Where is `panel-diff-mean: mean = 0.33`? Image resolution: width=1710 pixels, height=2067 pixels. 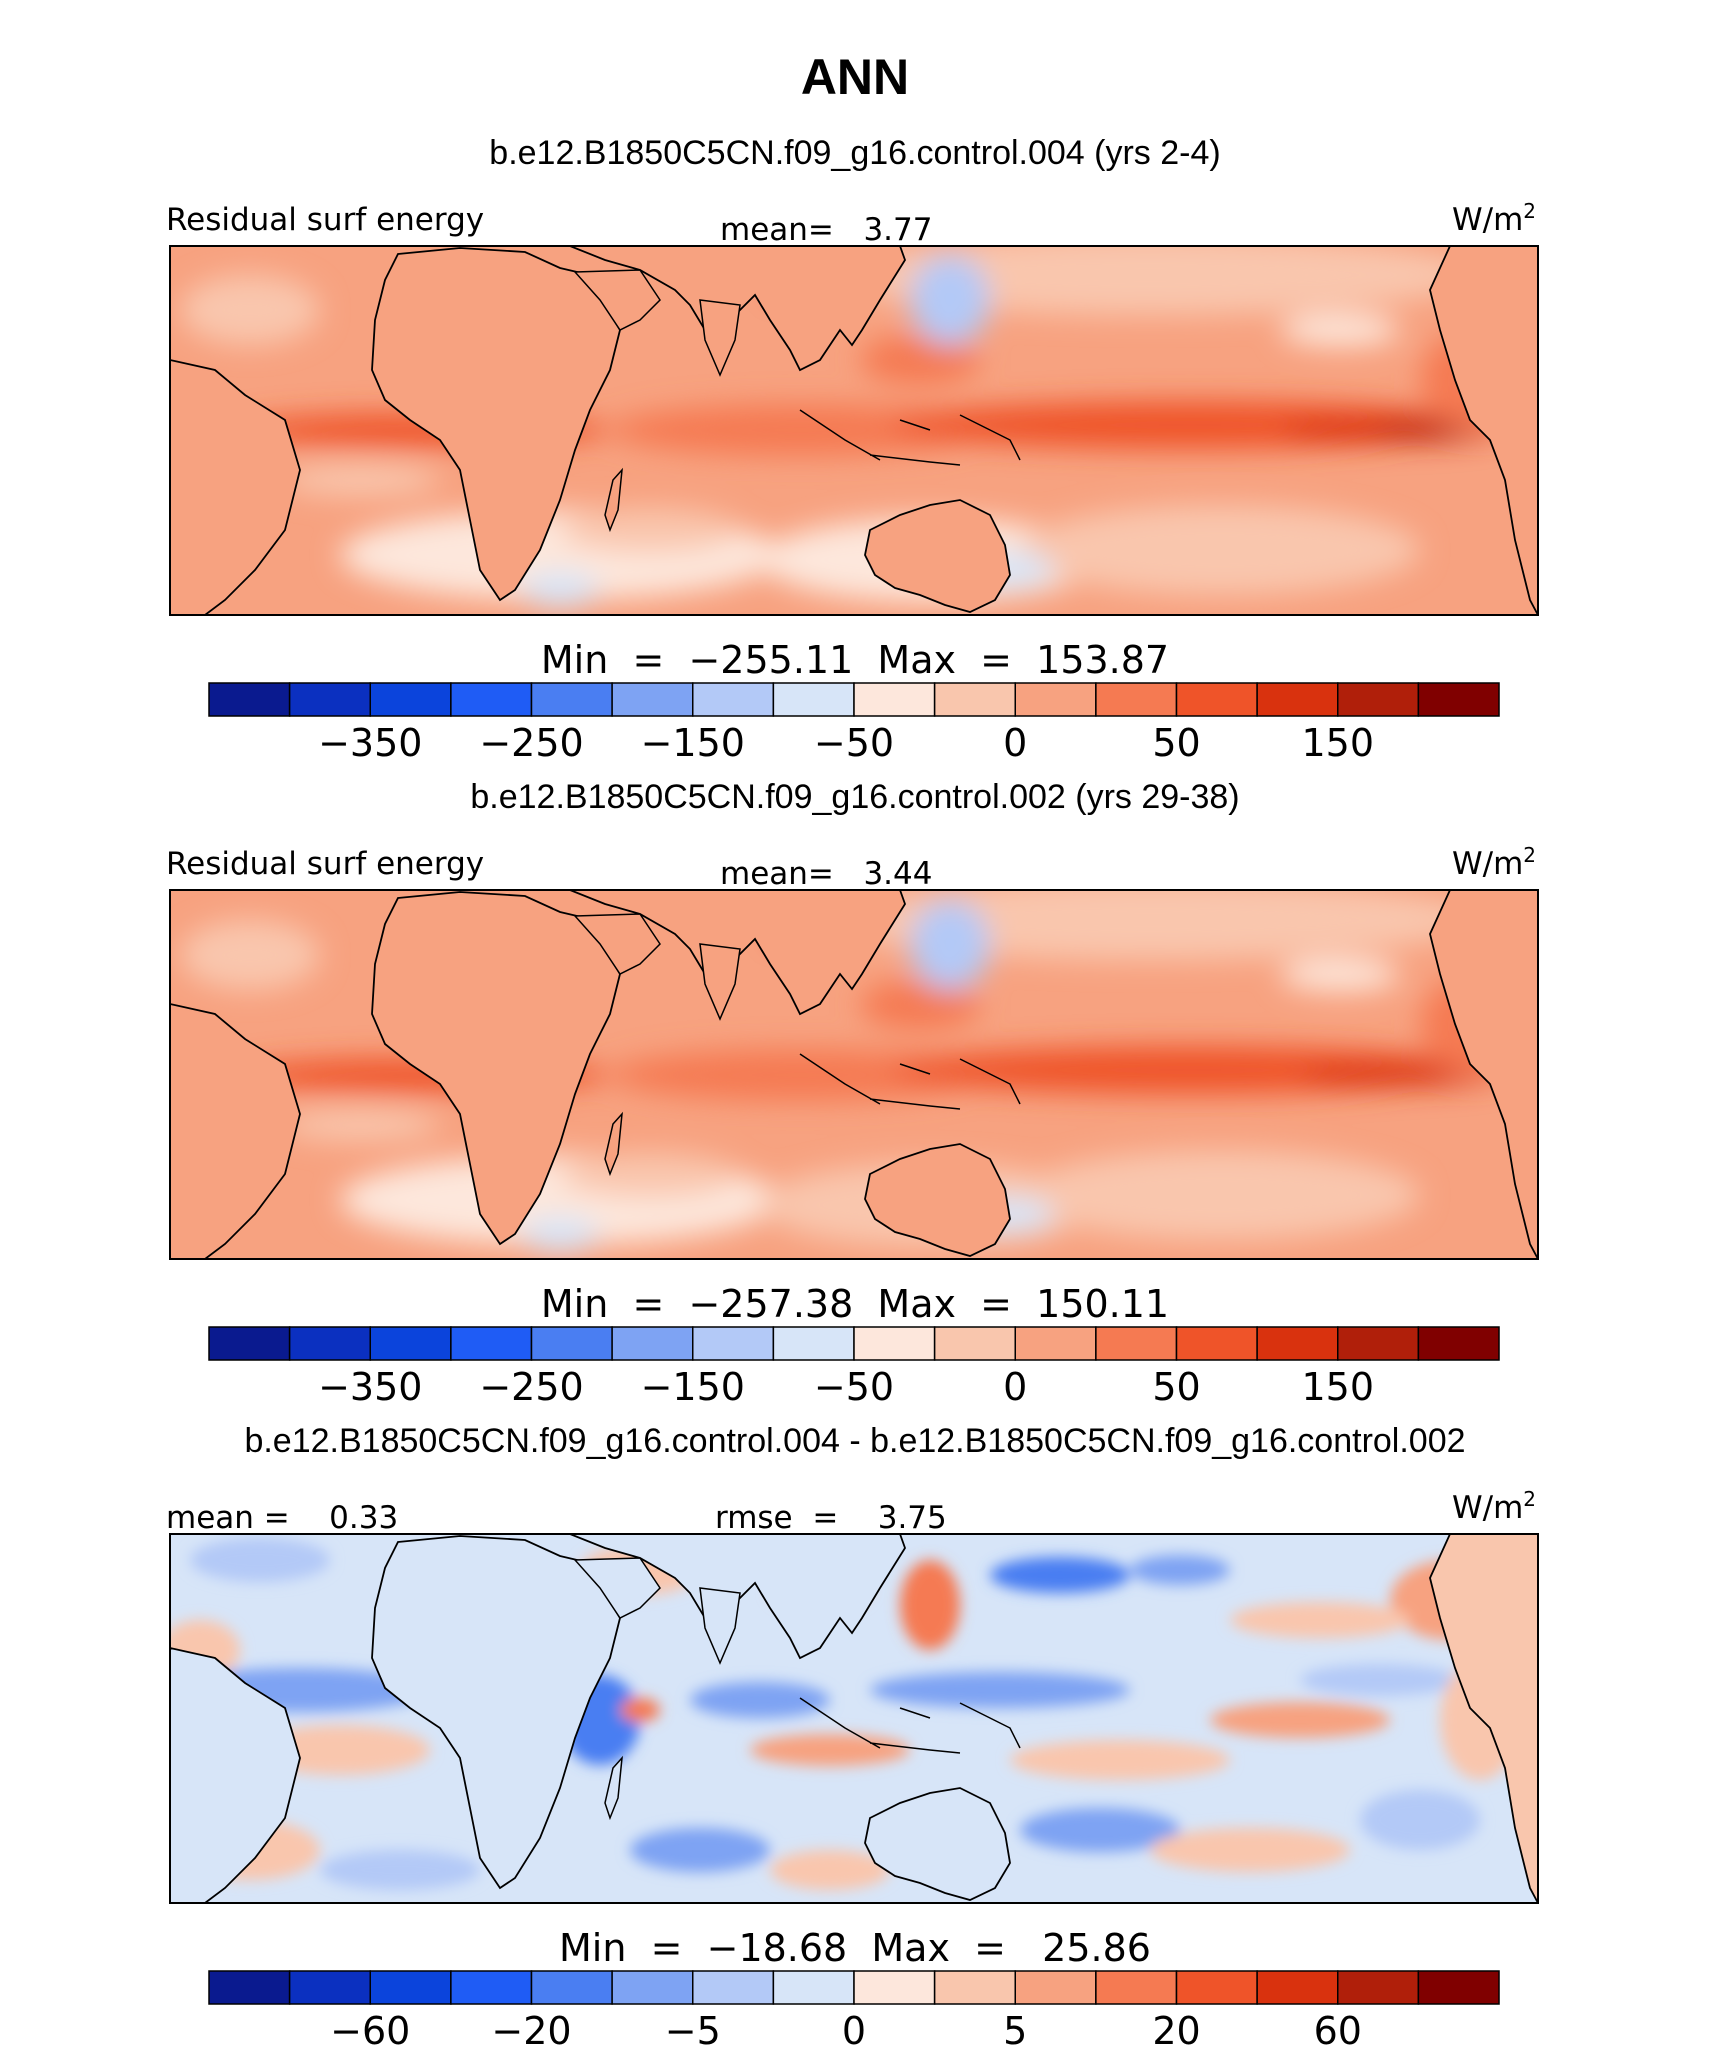
panel-diff-mean: mean = 0.33 is located at coordinates (282, 1518).